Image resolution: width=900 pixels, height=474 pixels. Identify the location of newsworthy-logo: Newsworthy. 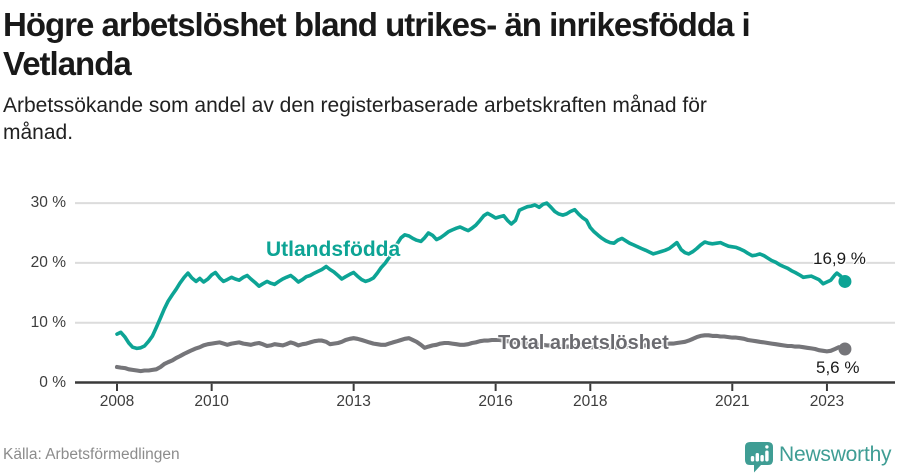
(818, 457).